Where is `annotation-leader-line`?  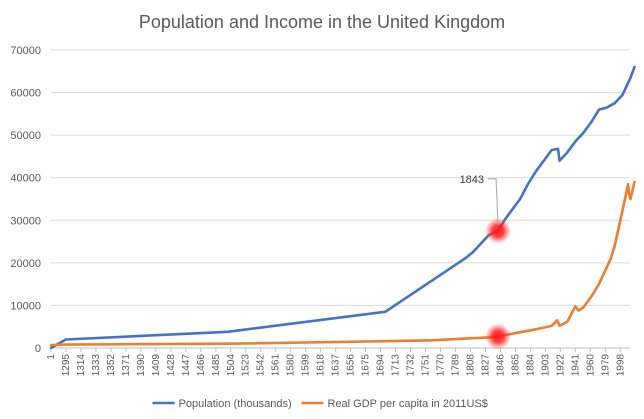 annotation-leader-line is located at coordinates (493, 201).